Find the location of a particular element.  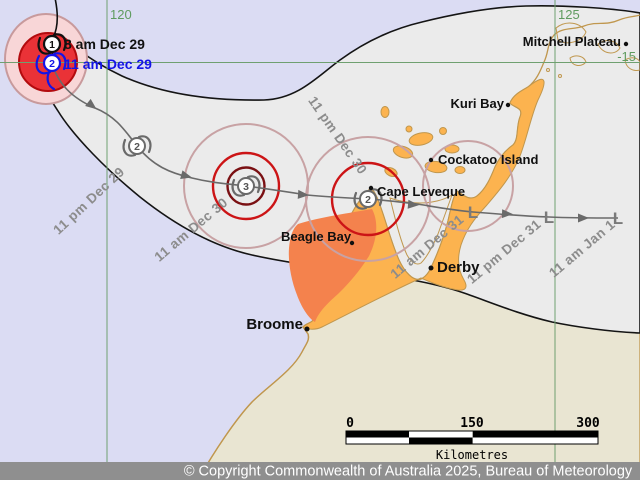

grid-label-120: 120 is located at coordinates (121, 14).